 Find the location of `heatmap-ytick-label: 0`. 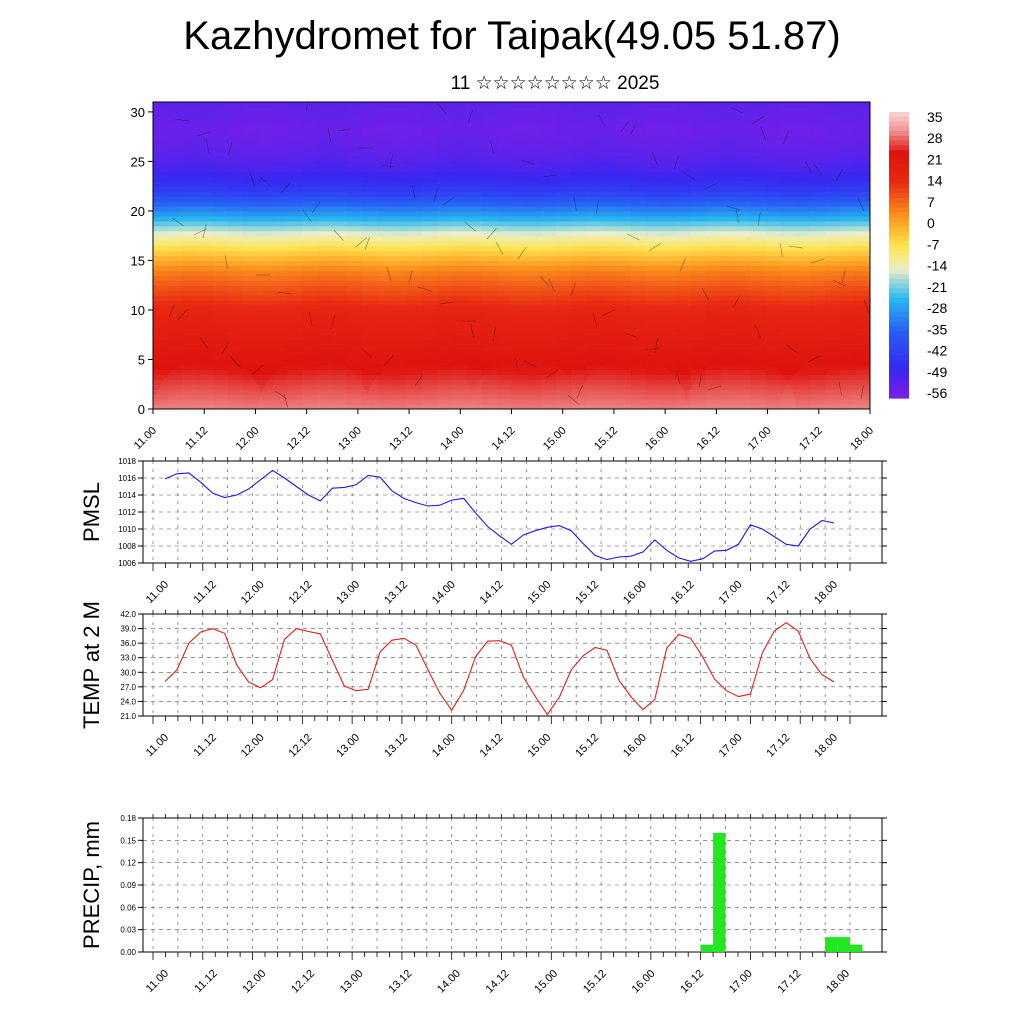

heatmap-ytick-label: 0 is located at coordinates (141, 409).